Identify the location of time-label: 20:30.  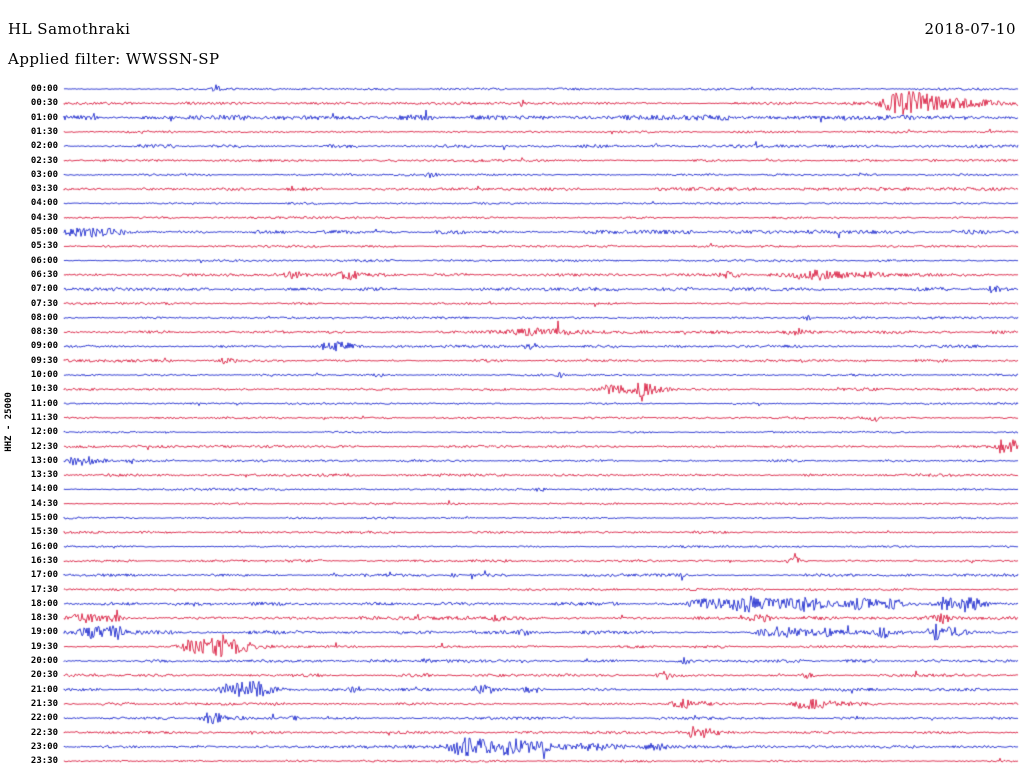
(44, 675).